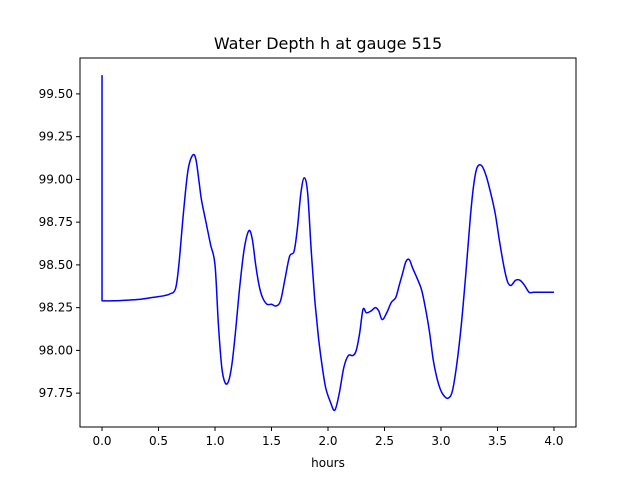 The height and width of the screenshot is (480, 640). What do you see at coordinates (328, 43) in the screenshot?
I see `chart-title: Water Depth h at gauge 515` at bounding box center [328, 43].